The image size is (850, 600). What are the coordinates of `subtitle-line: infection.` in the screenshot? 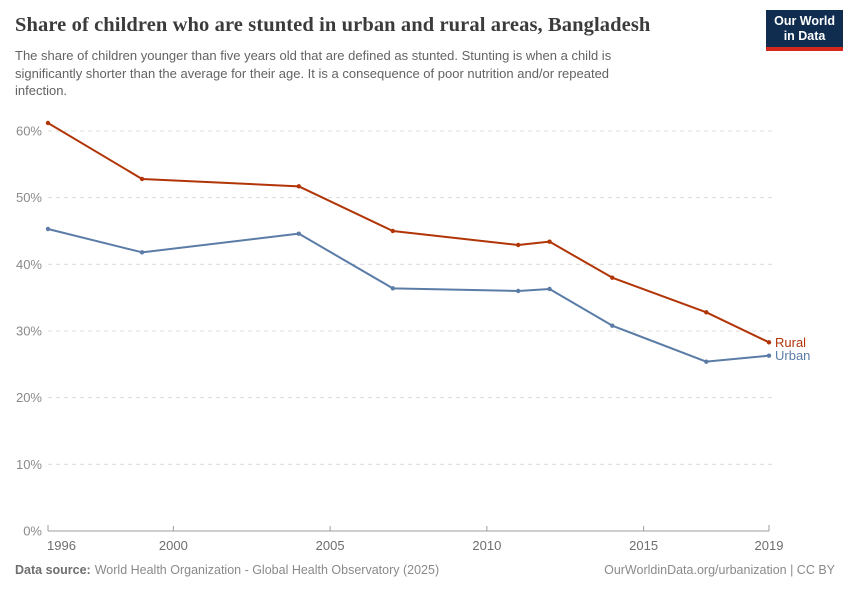 It's located at (41, 90).